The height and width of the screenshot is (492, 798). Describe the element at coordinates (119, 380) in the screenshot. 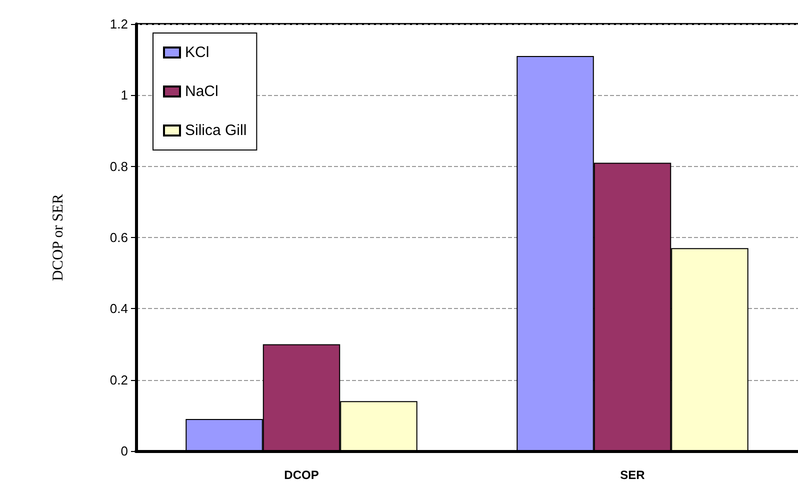

I see `y-tick-label: 0.2` at that location.